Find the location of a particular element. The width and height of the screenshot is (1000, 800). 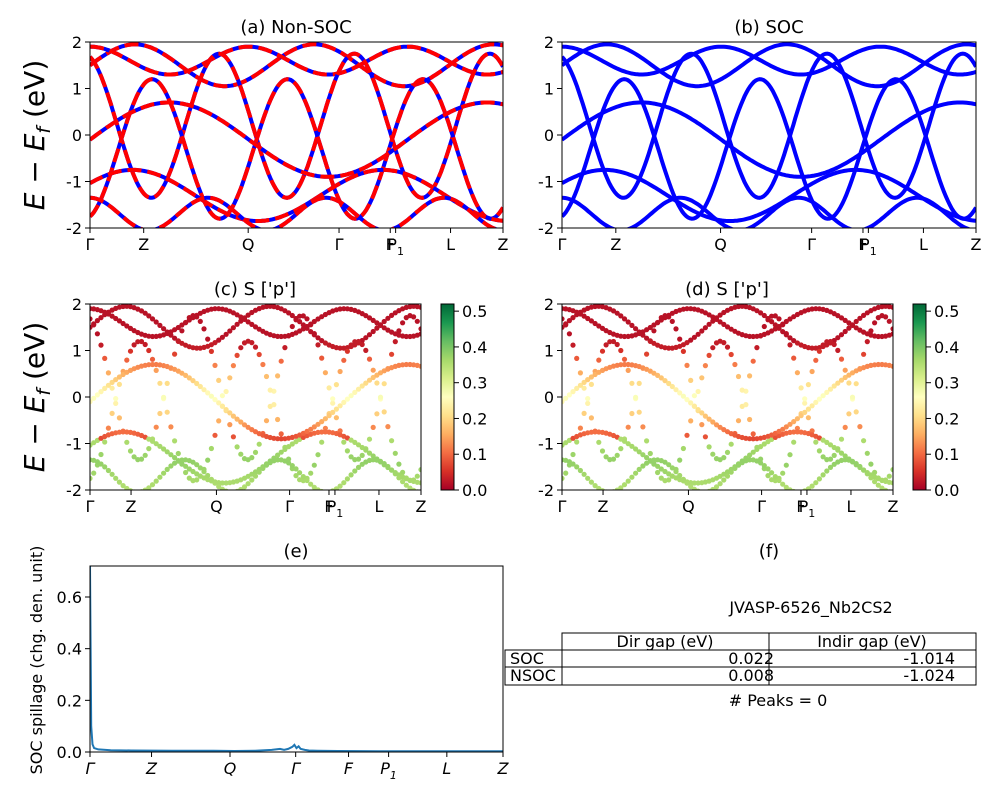

row-soc-label: SOC is located at coordinates (527, 658).